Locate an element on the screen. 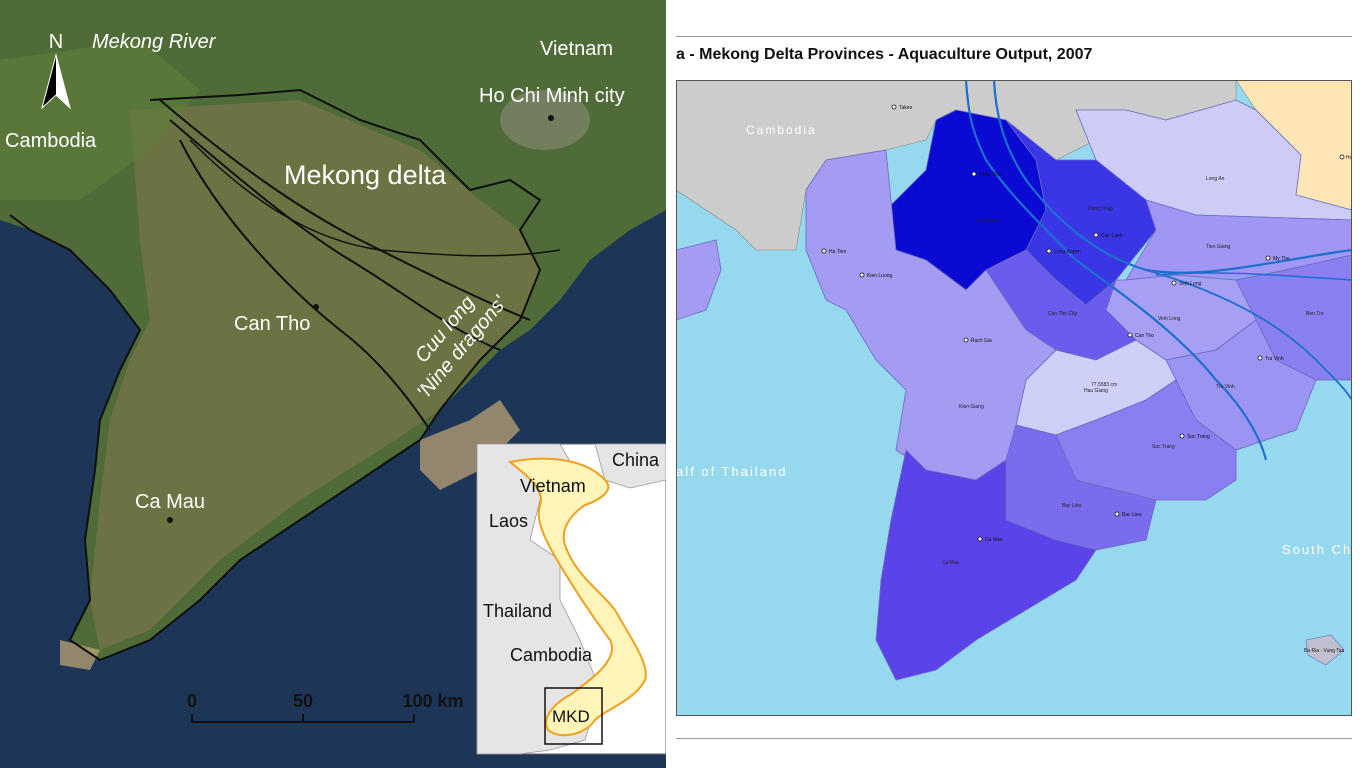 The height and width of the screenshot is (768, 1366). hcm-urban-area is located at coordinates (545, 120).